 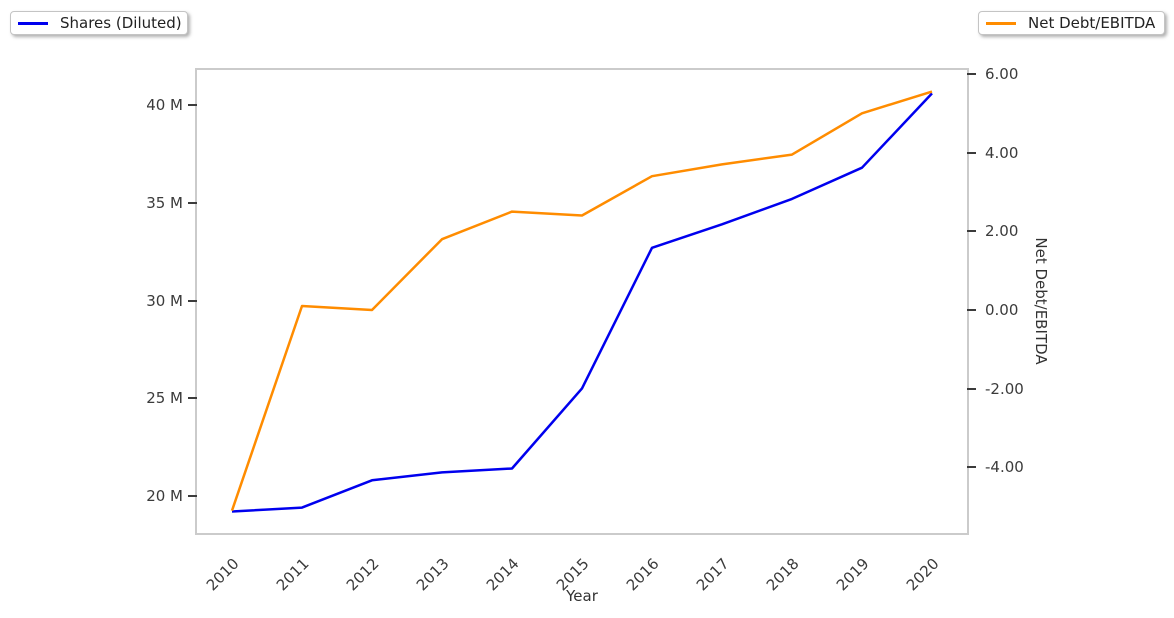 I want to click on right-axis-tick-label: 2.00, so click(x=1002, y=231).